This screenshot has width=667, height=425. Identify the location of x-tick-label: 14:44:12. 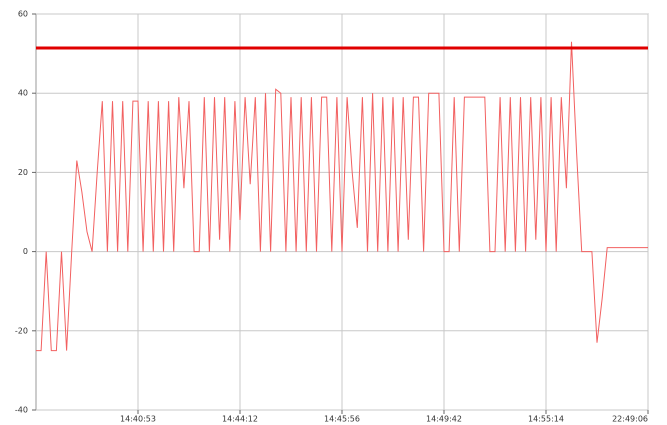
(240, 419).